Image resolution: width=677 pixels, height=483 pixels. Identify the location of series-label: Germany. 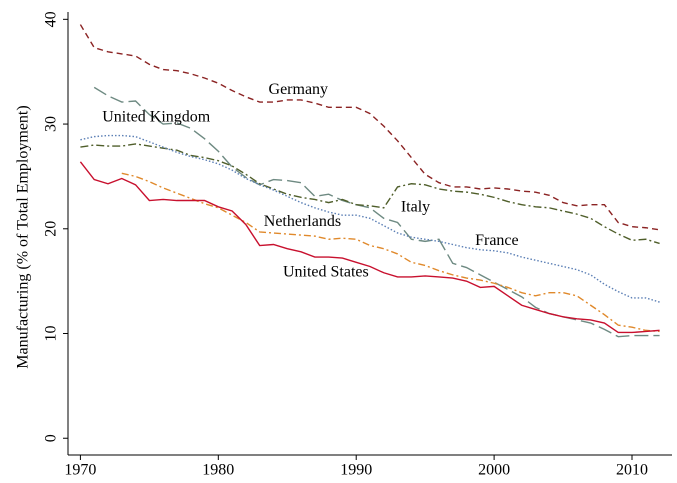
(299, 89).